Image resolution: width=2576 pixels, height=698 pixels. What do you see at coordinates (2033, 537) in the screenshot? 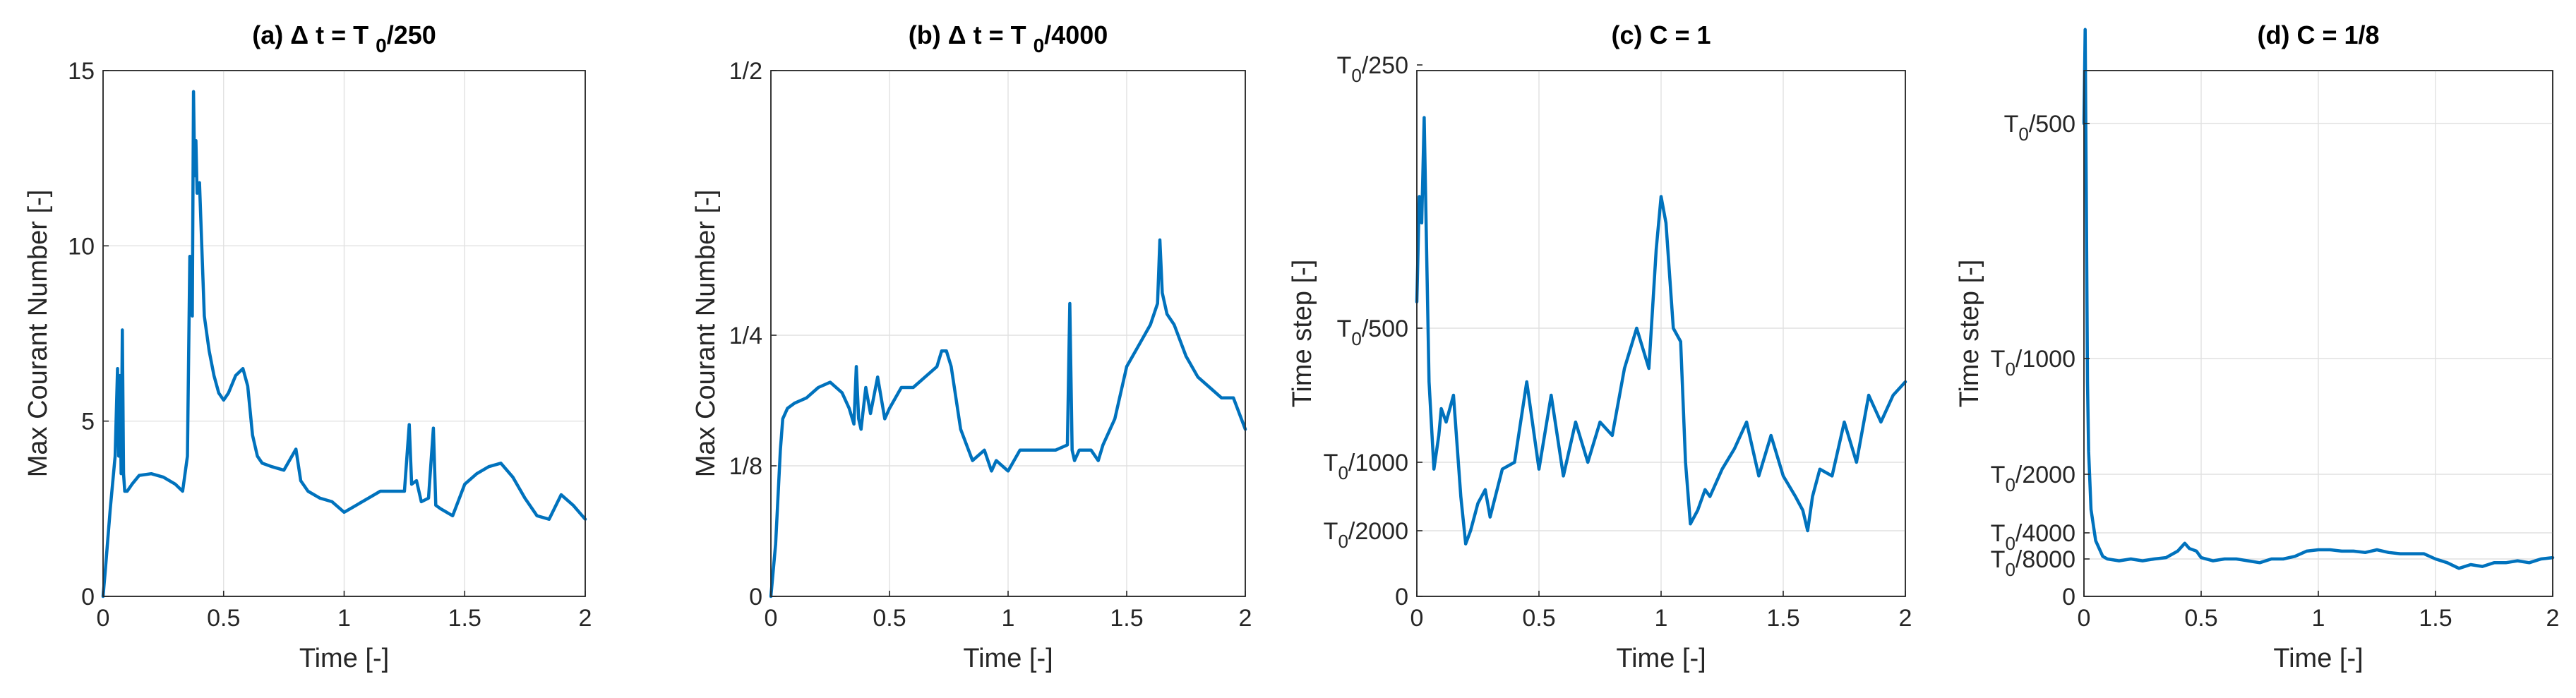
I see `y-tick-label: T0/4000` at bounding box center [2033, 537].